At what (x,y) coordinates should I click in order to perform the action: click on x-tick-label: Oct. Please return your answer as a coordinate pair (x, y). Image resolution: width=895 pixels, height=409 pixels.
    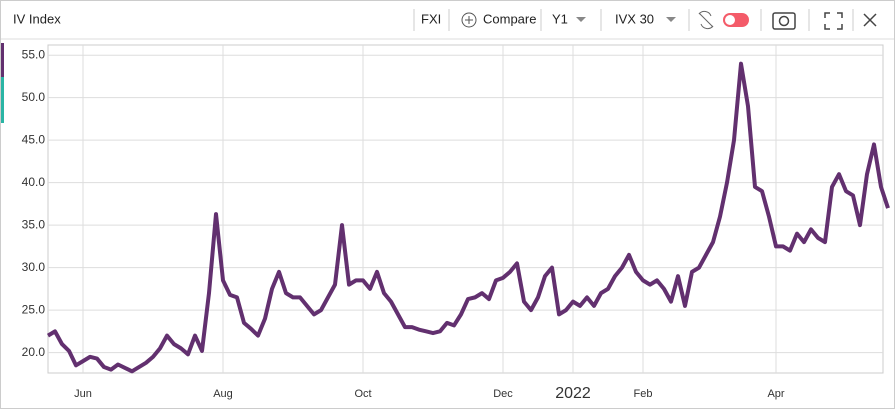
    Looking at the image, I should click on (362, 394).